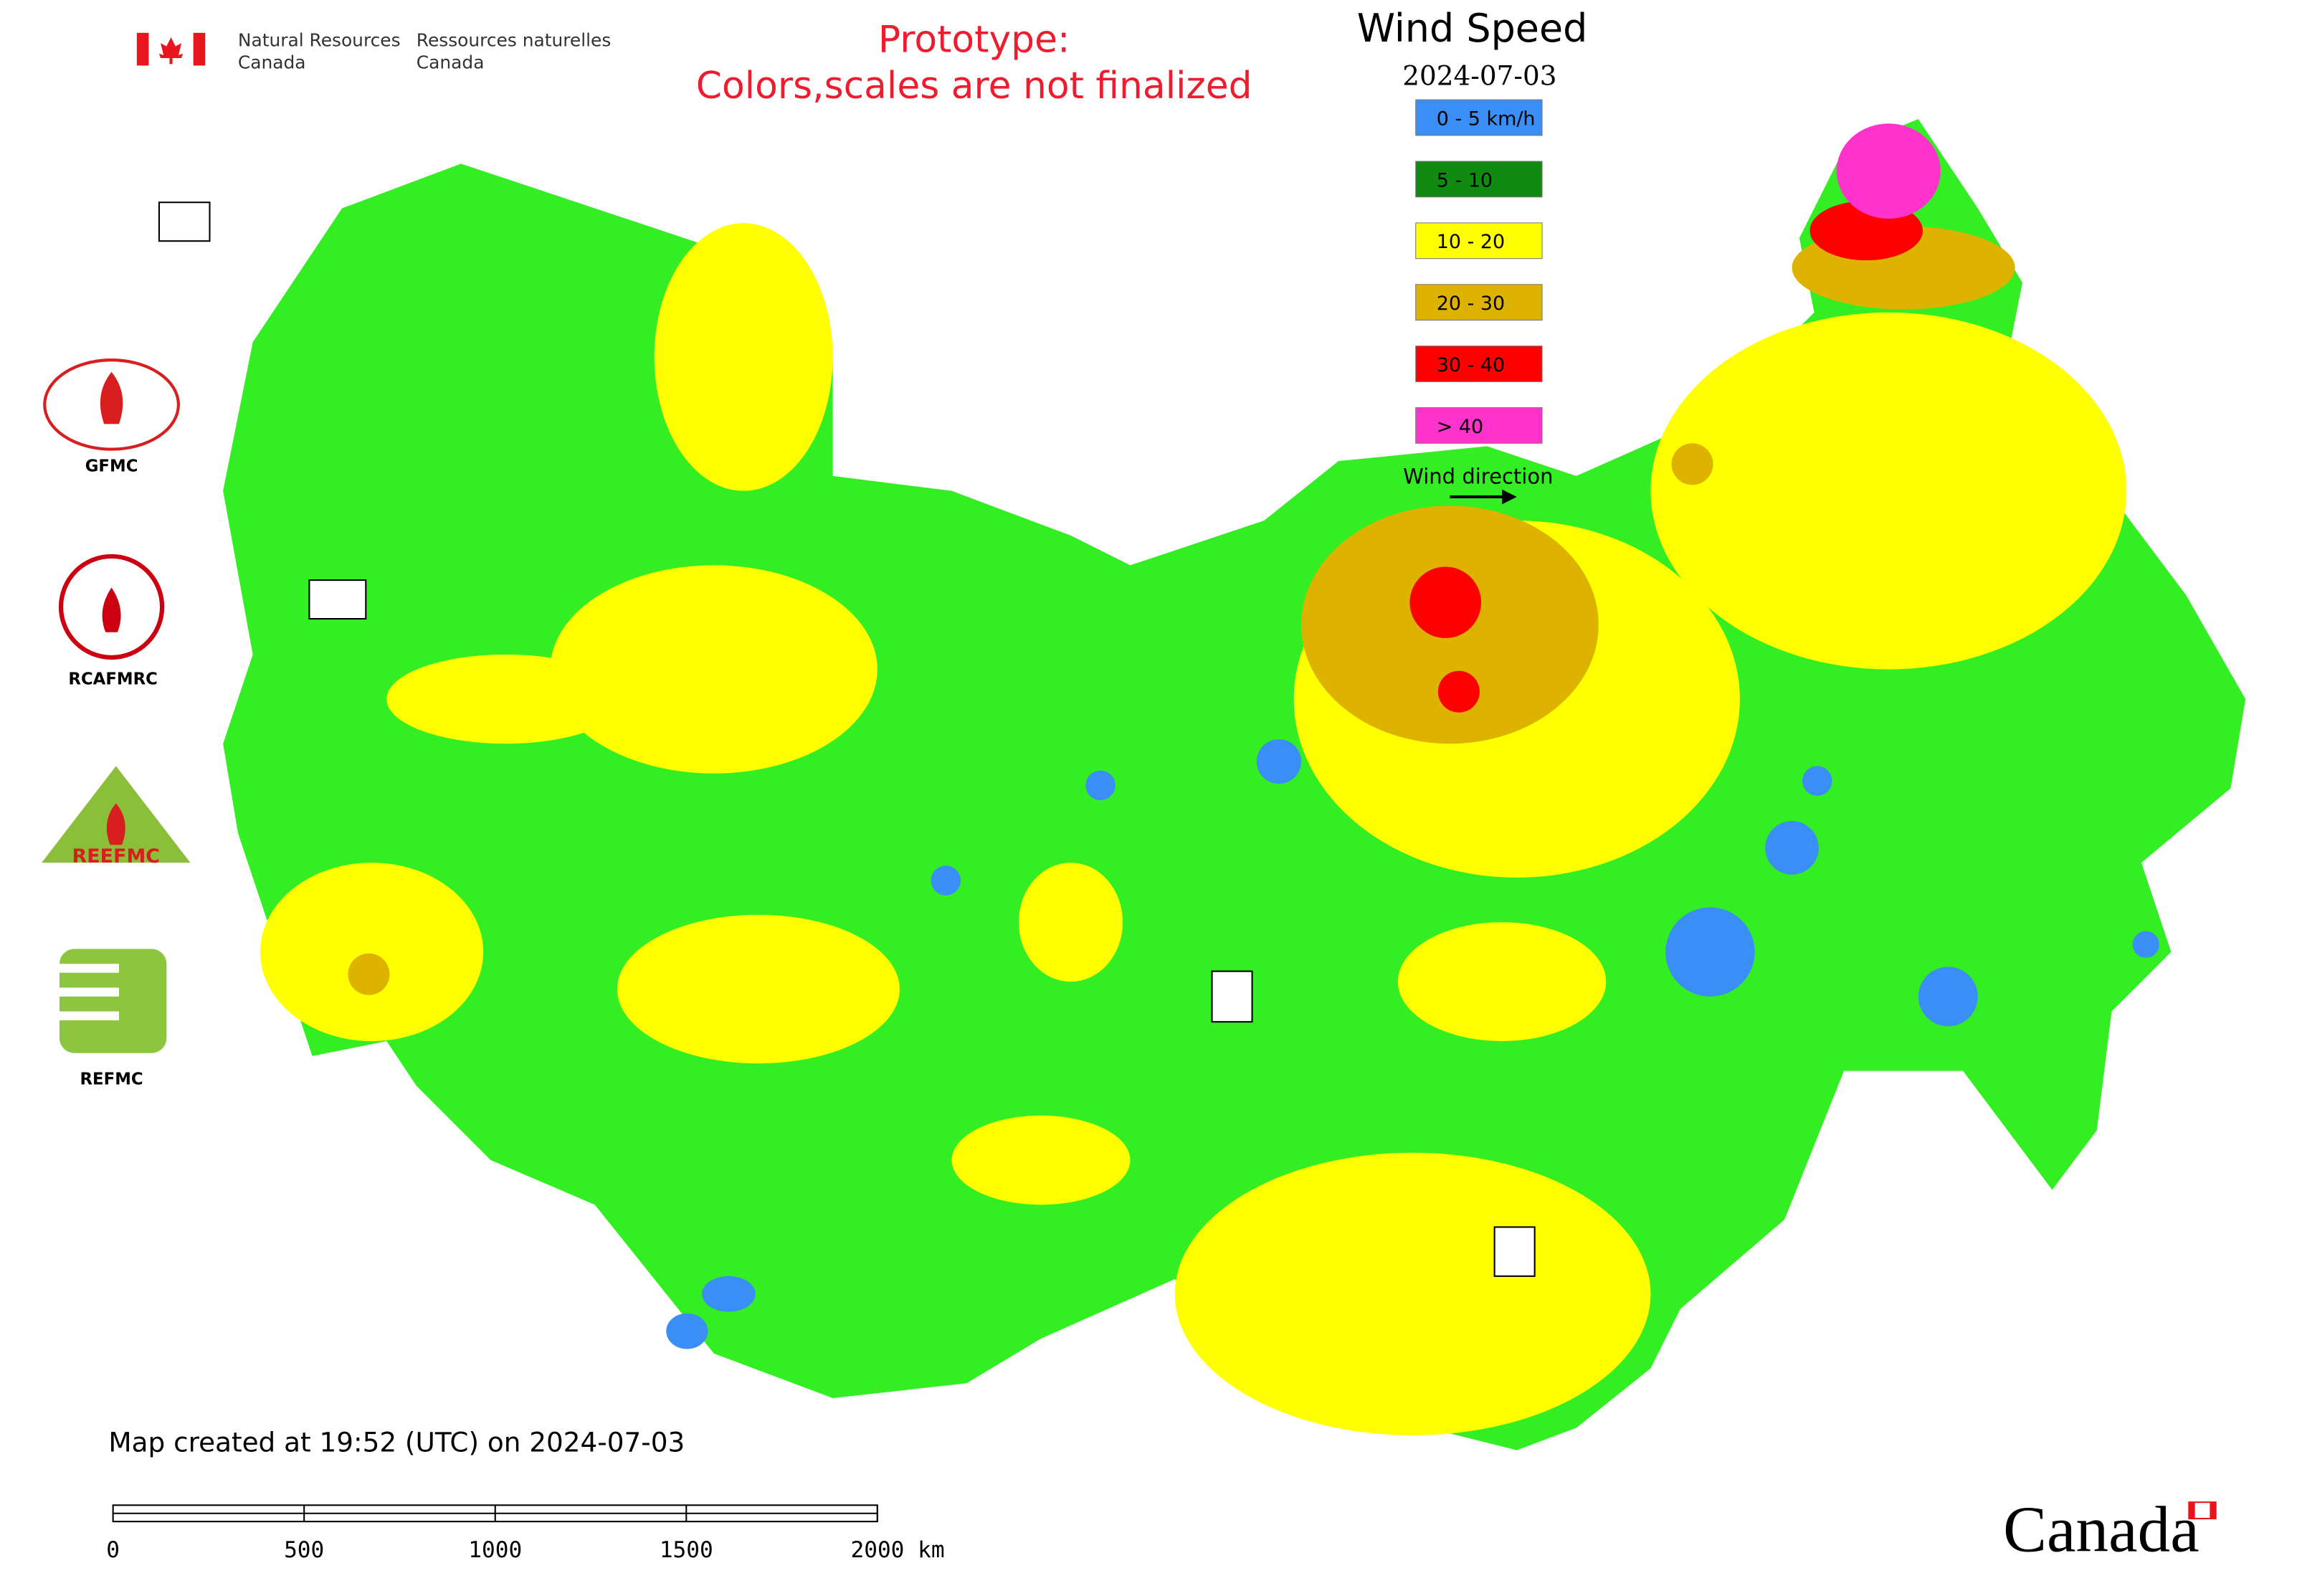 The height and width of the screenshot is (1596, 2302). Describe the element at coordinates (116, 856) in the screenshot. I see `logo-text: REEFMC` at that location.